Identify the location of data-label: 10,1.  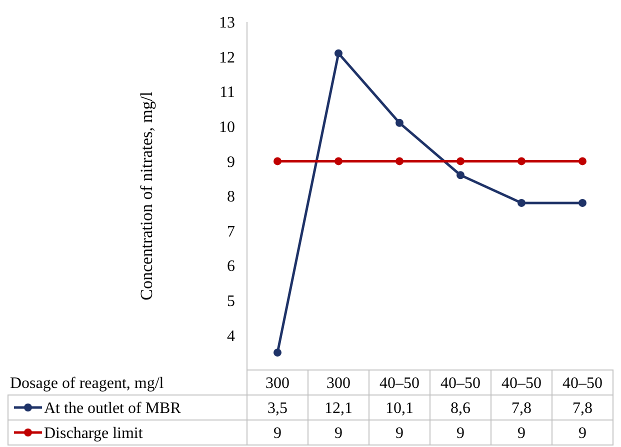
(400, 409).